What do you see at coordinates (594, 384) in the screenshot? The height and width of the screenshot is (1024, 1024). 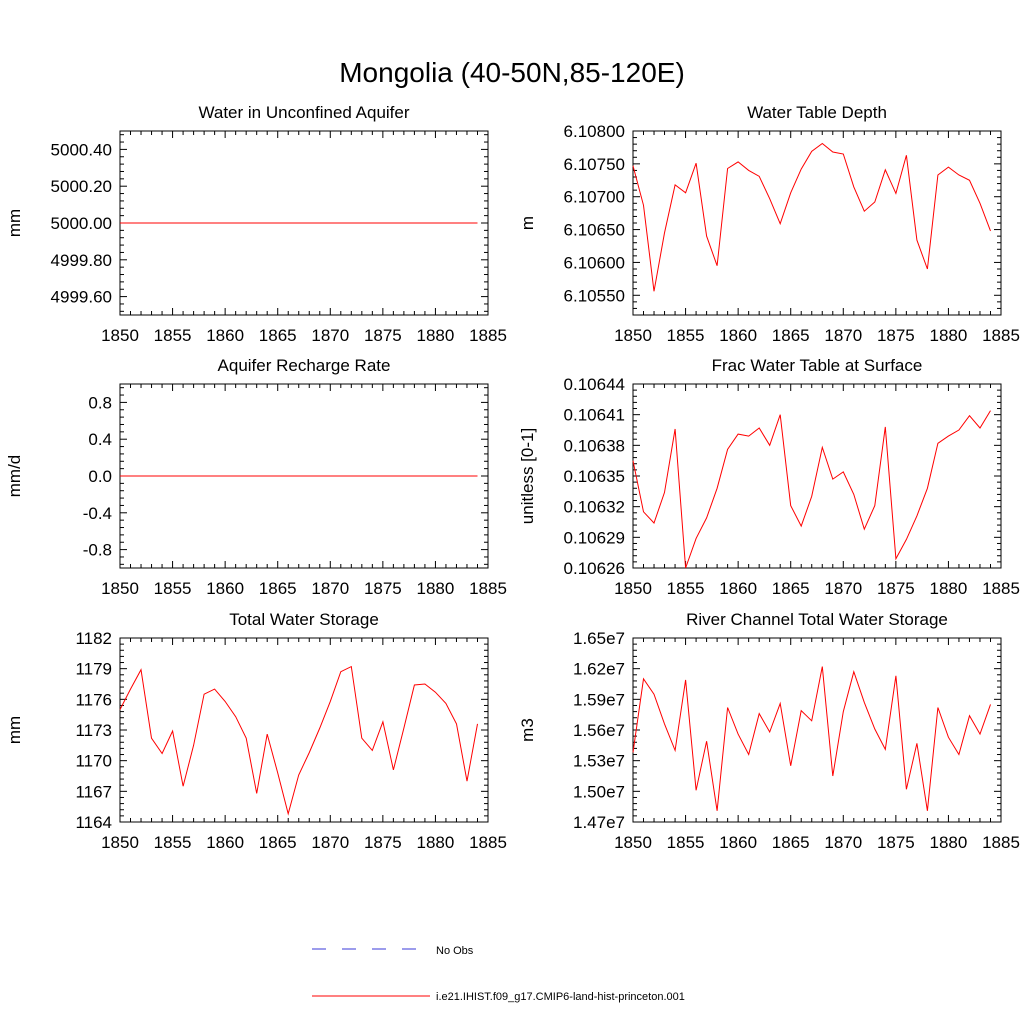 I see `y-tick-label: 0.10644` at bounding box center [594, 384].